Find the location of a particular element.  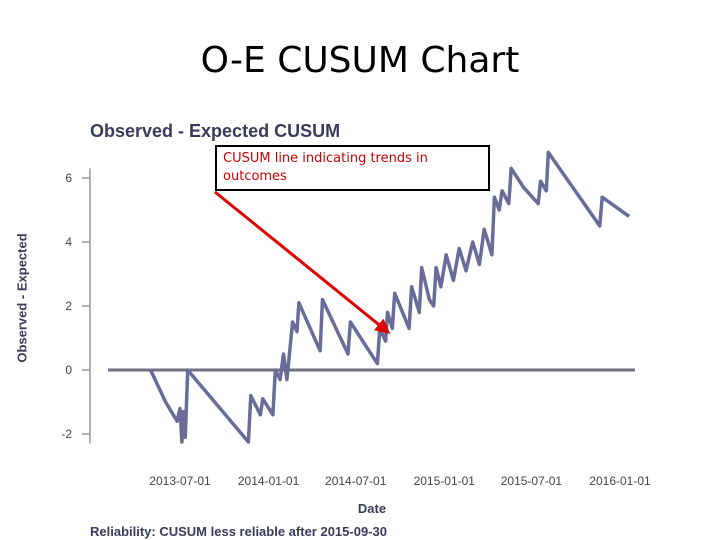

callout-arrow is located at coordinates (302, 262).